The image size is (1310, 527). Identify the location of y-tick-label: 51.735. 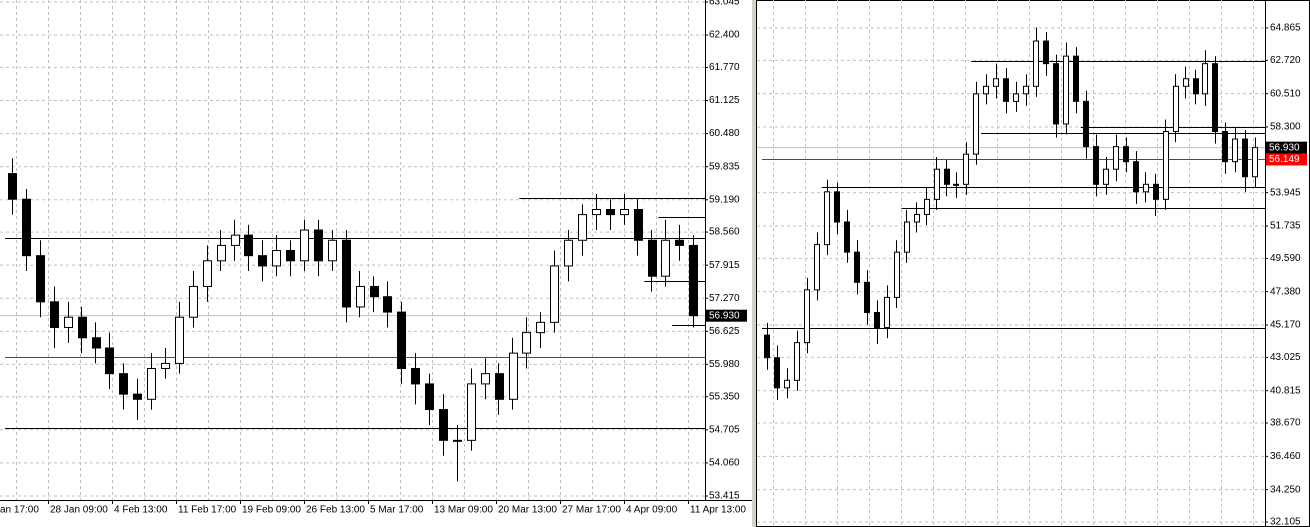
(1285, 226).